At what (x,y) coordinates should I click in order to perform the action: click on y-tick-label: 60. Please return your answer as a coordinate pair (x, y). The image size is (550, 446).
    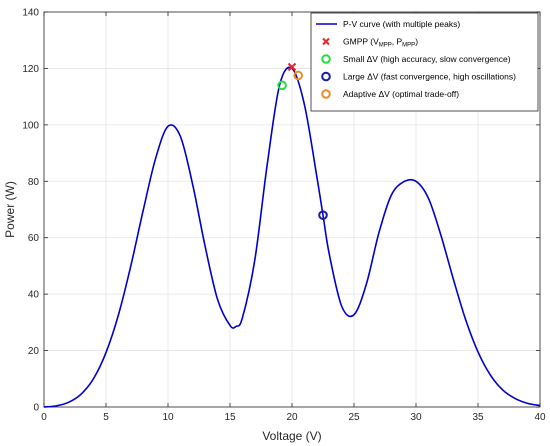
    Looking at the image, I should click on (34, 238).